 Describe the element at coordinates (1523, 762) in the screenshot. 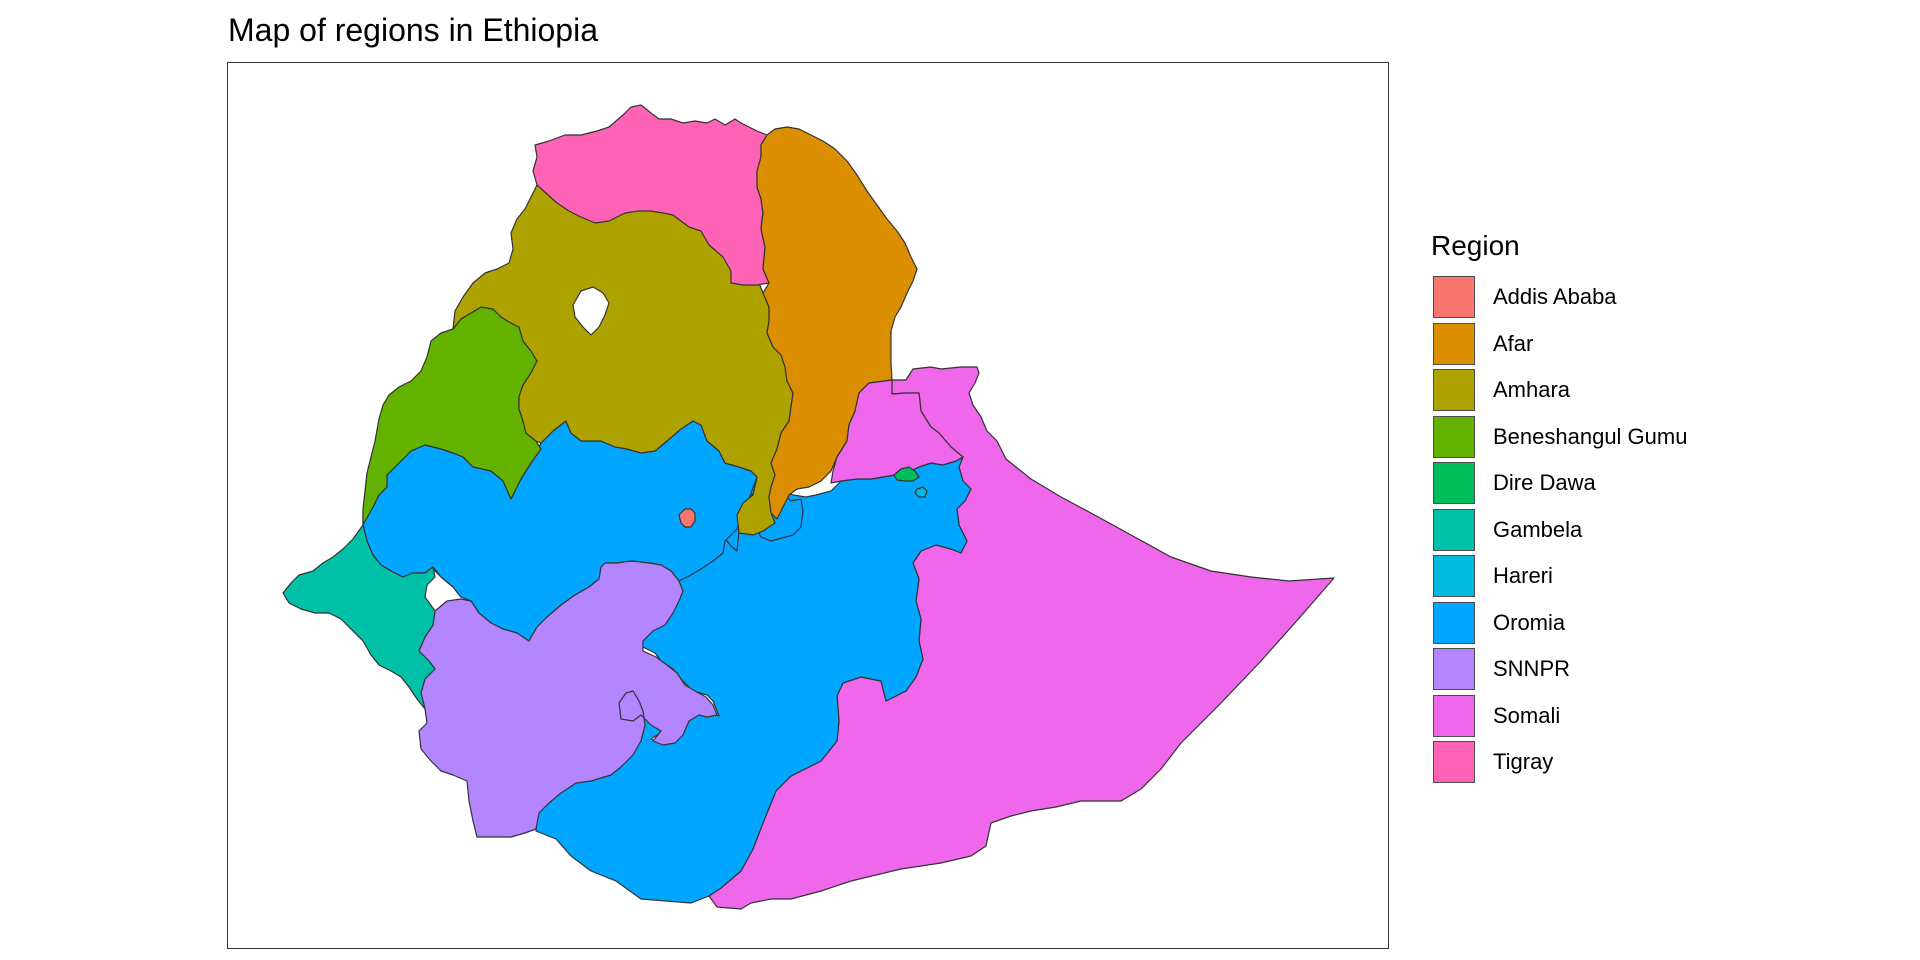

I see `legend-label: Tigray` at that location.